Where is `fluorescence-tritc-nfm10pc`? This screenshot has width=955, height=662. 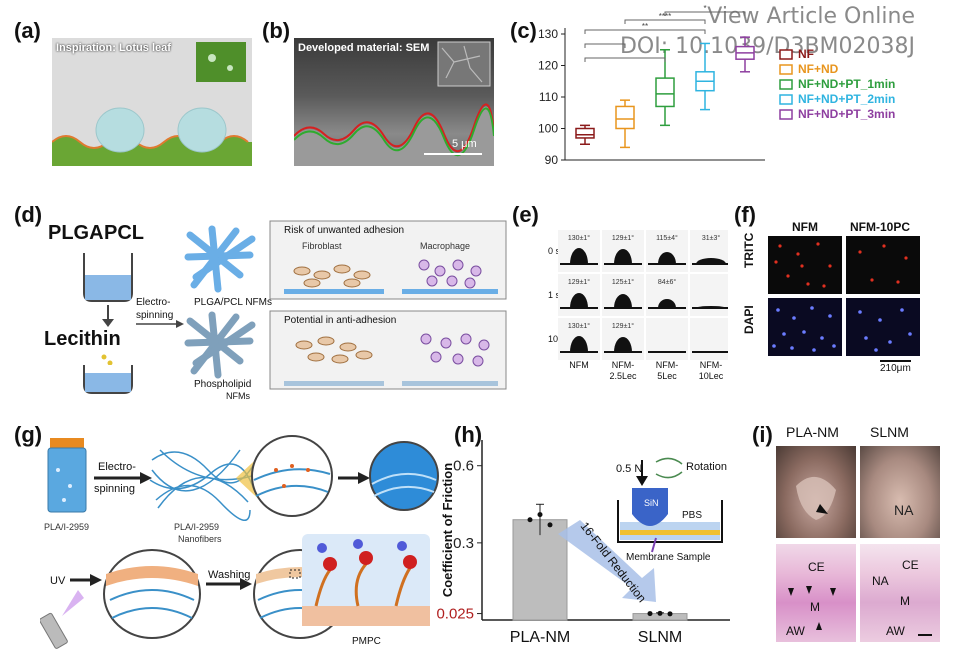 fluorescence-tritc-nfm10pc is located at coordinates (883, 265).